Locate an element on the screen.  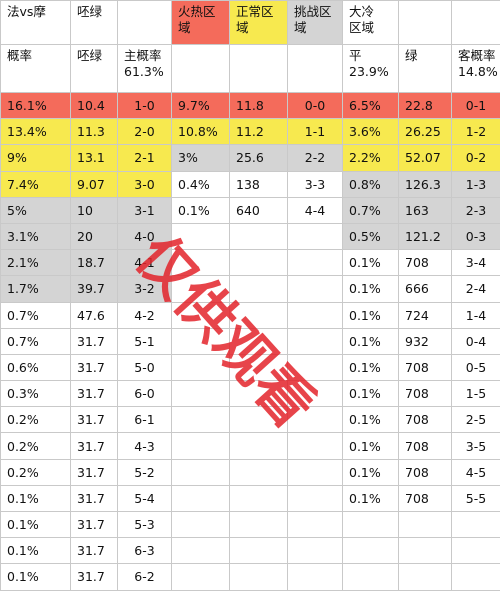
table-cell: 0.6% is located at coordinates (35, 367).